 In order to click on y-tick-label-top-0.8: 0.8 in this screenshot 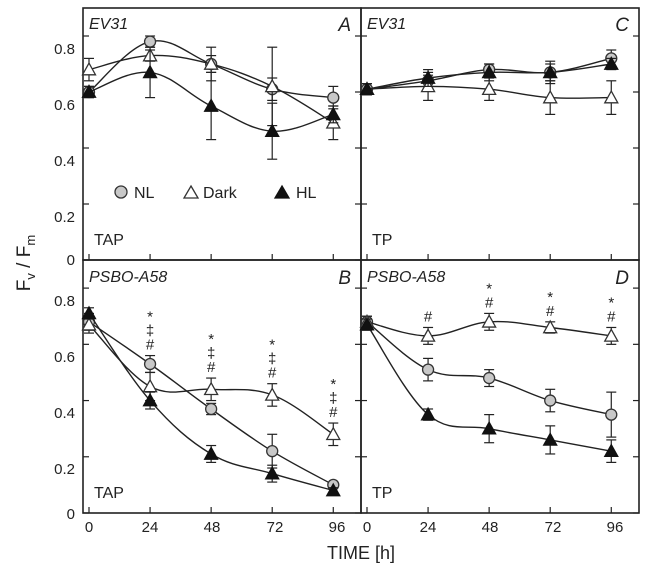, I will do `click(64, 49)`.